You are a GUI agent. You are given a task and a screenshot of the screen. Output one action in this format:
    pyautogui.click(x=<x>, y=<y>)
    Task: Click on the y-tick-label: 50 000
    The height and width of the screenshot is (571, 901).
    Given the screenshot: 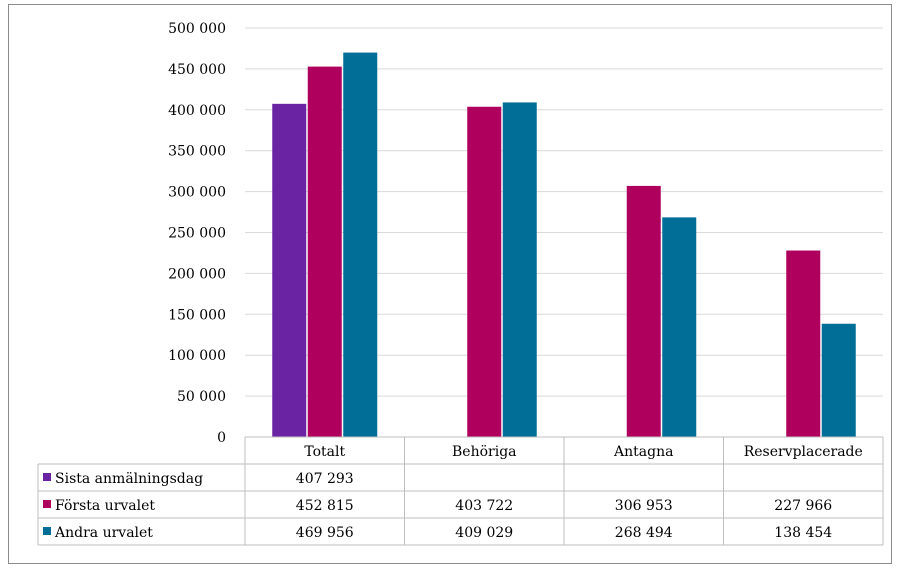 What is the action you would take?
    pyautogui.click(x=201, y=397)
    